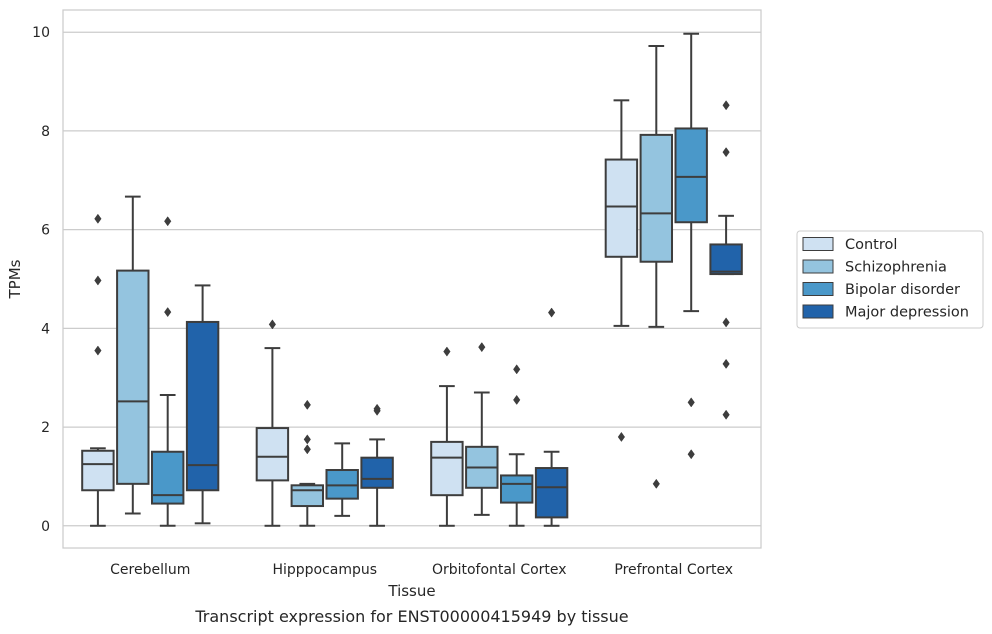  I want to click on legend-frame, so click(890, 279).